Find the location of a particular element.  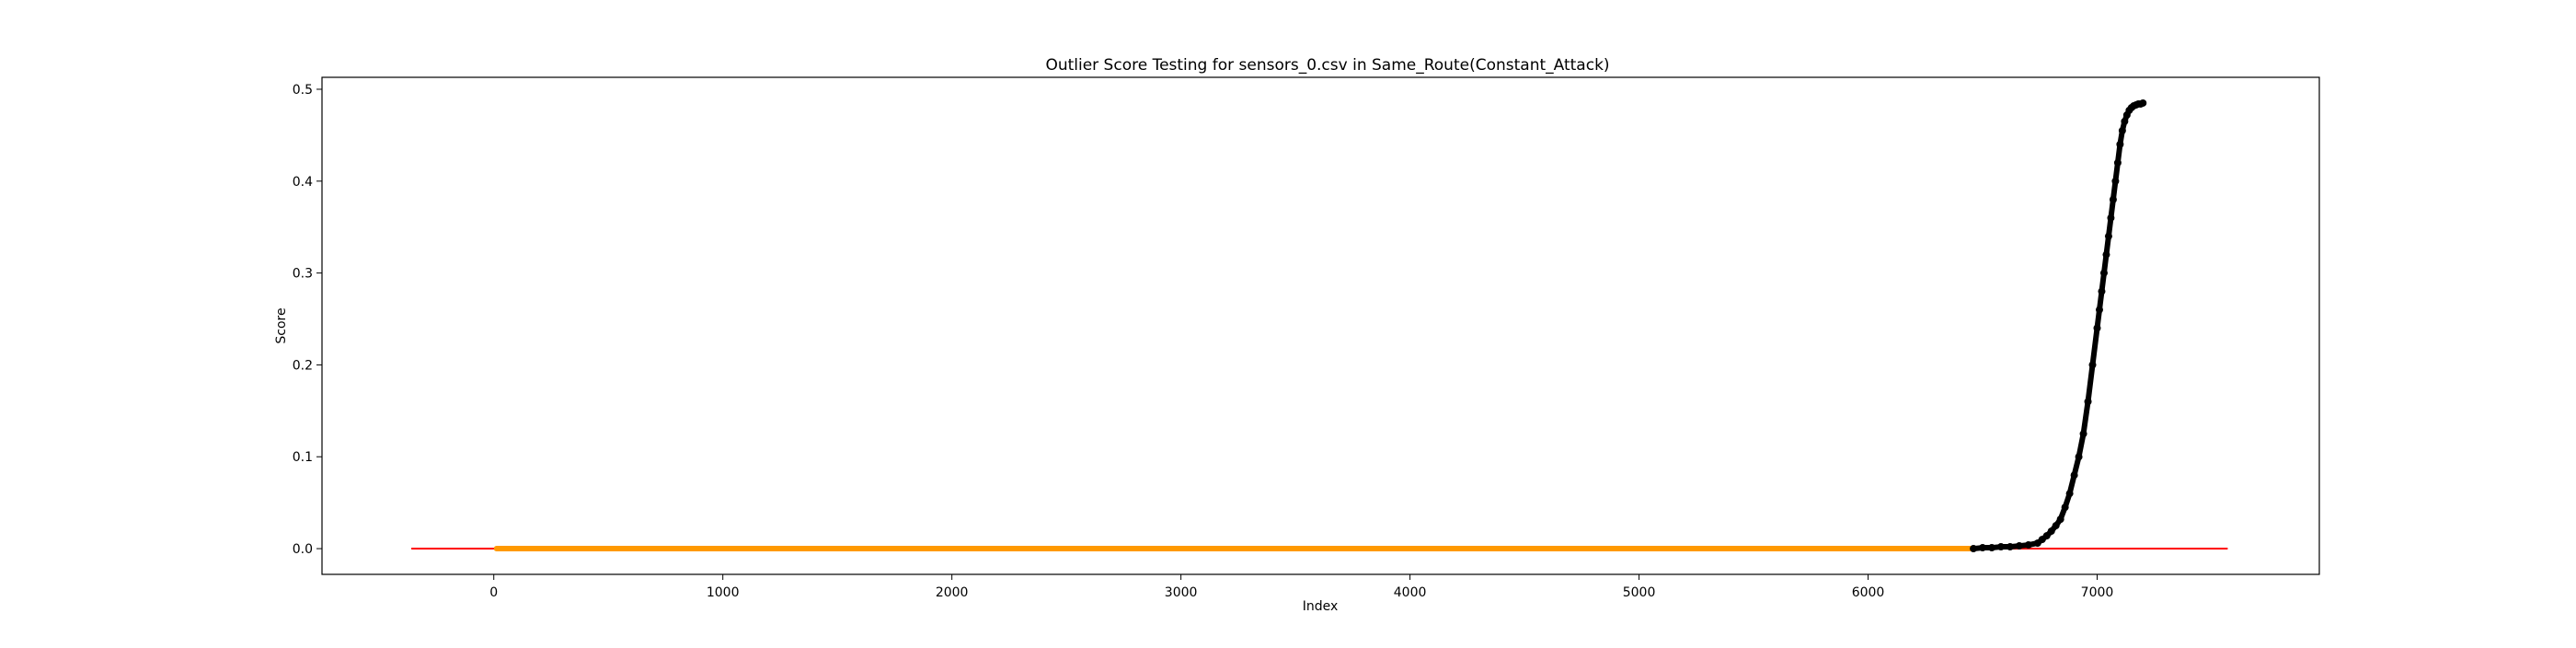

x-axis-label: Index is located at coordinates (1321, 606).